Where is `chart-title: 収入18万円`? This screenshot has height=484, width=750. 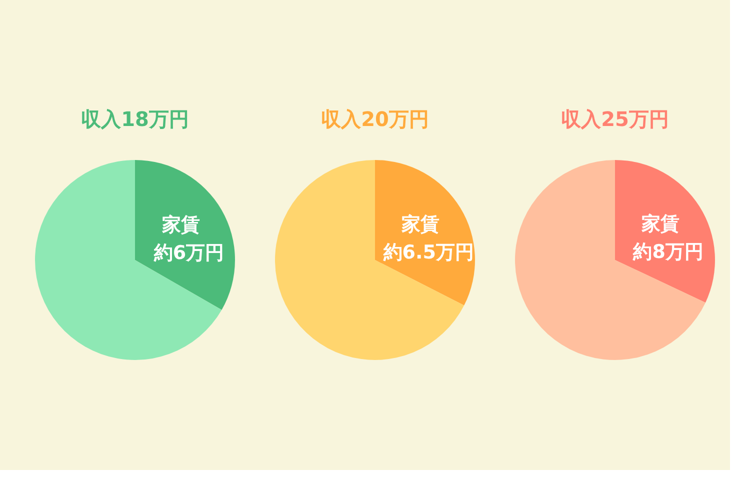 chart-title: 収入18万円 is located at coordinates (135, 119).